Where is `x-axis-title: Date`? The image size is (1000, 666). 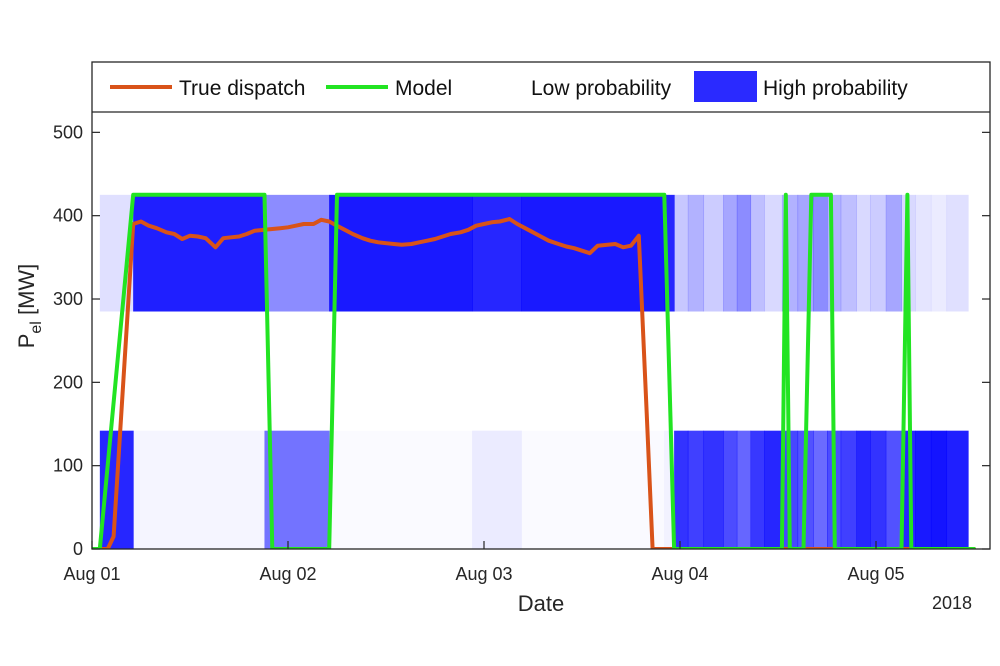
x-axis-title: Date is located at coordinates (541, 603).